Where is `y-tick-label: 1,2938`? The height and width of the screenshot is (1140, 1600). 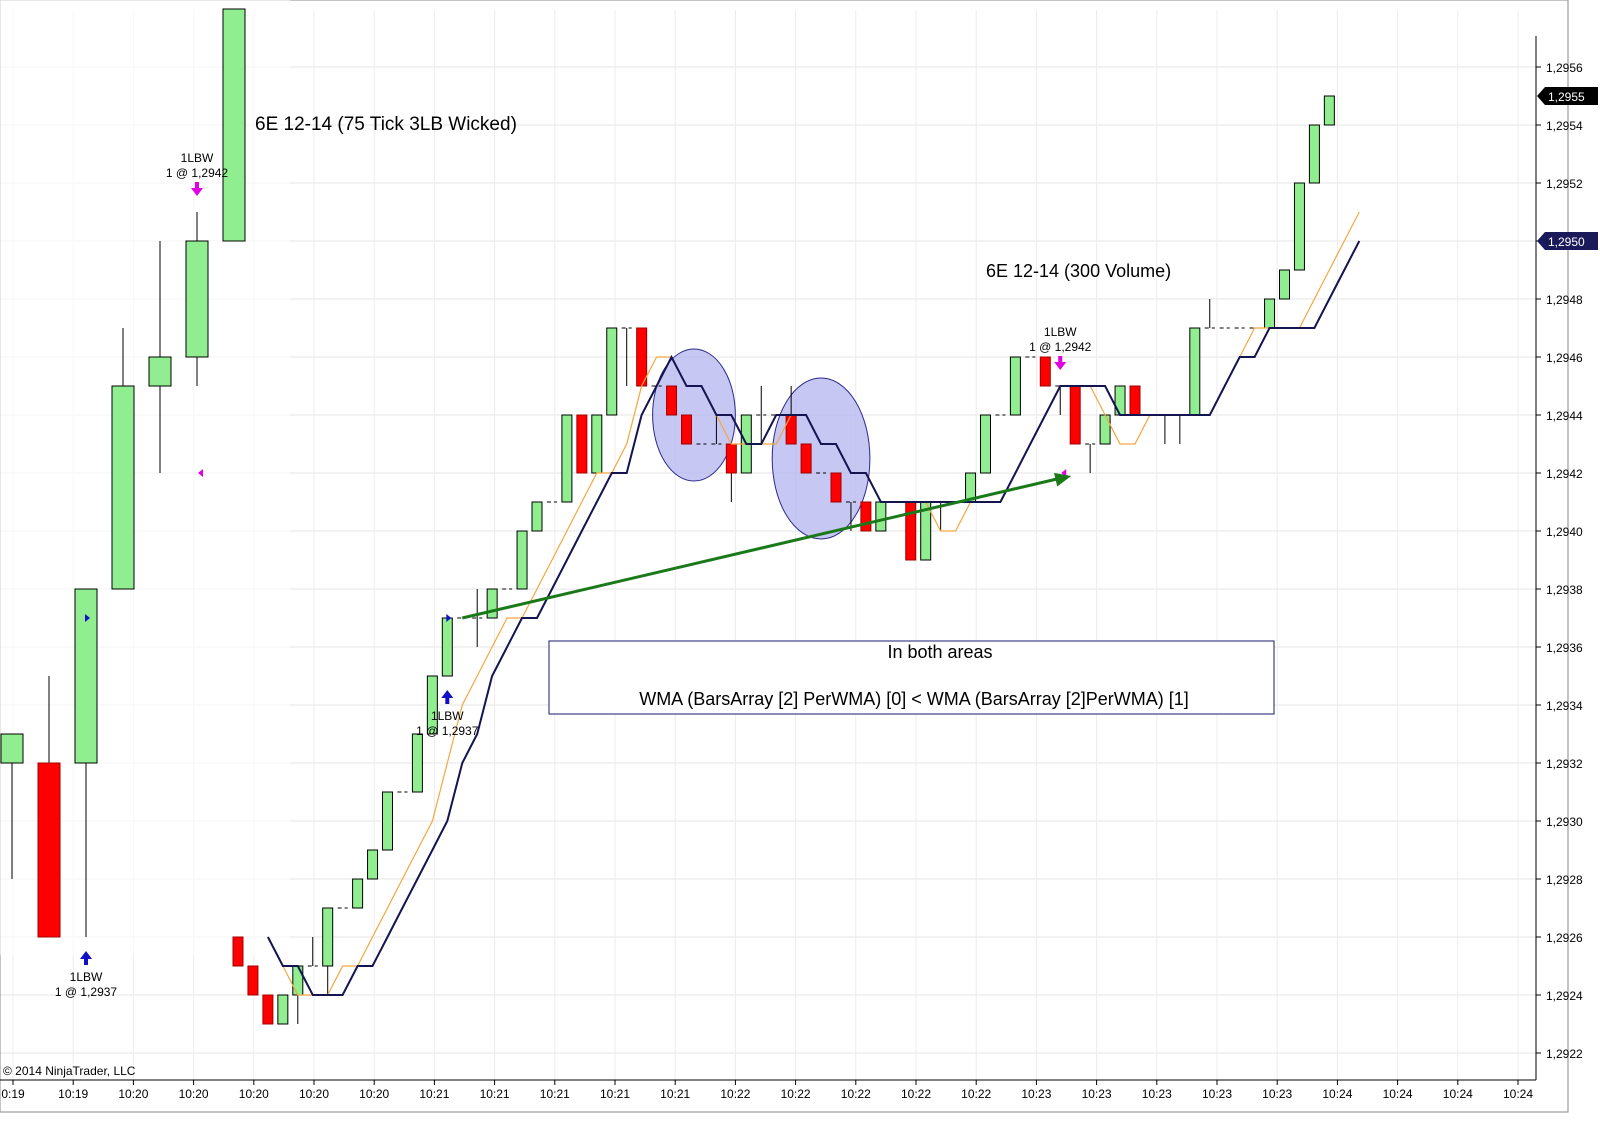 y-tick-label: 1,2938 is located at coordinates (1564, 590).